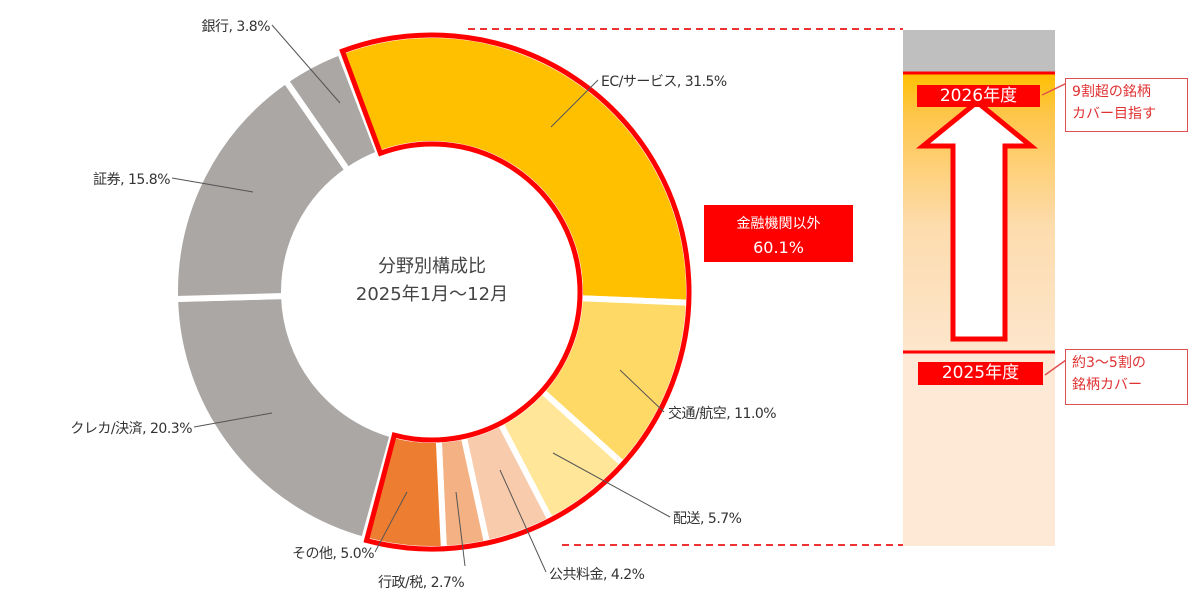 The width and height of the screenshot is (1200, 602). Describe the element at coordinates (1126, 105) in the screenshot. I see `target-note: 9割超の銘柄 カバー目指す` at that location.